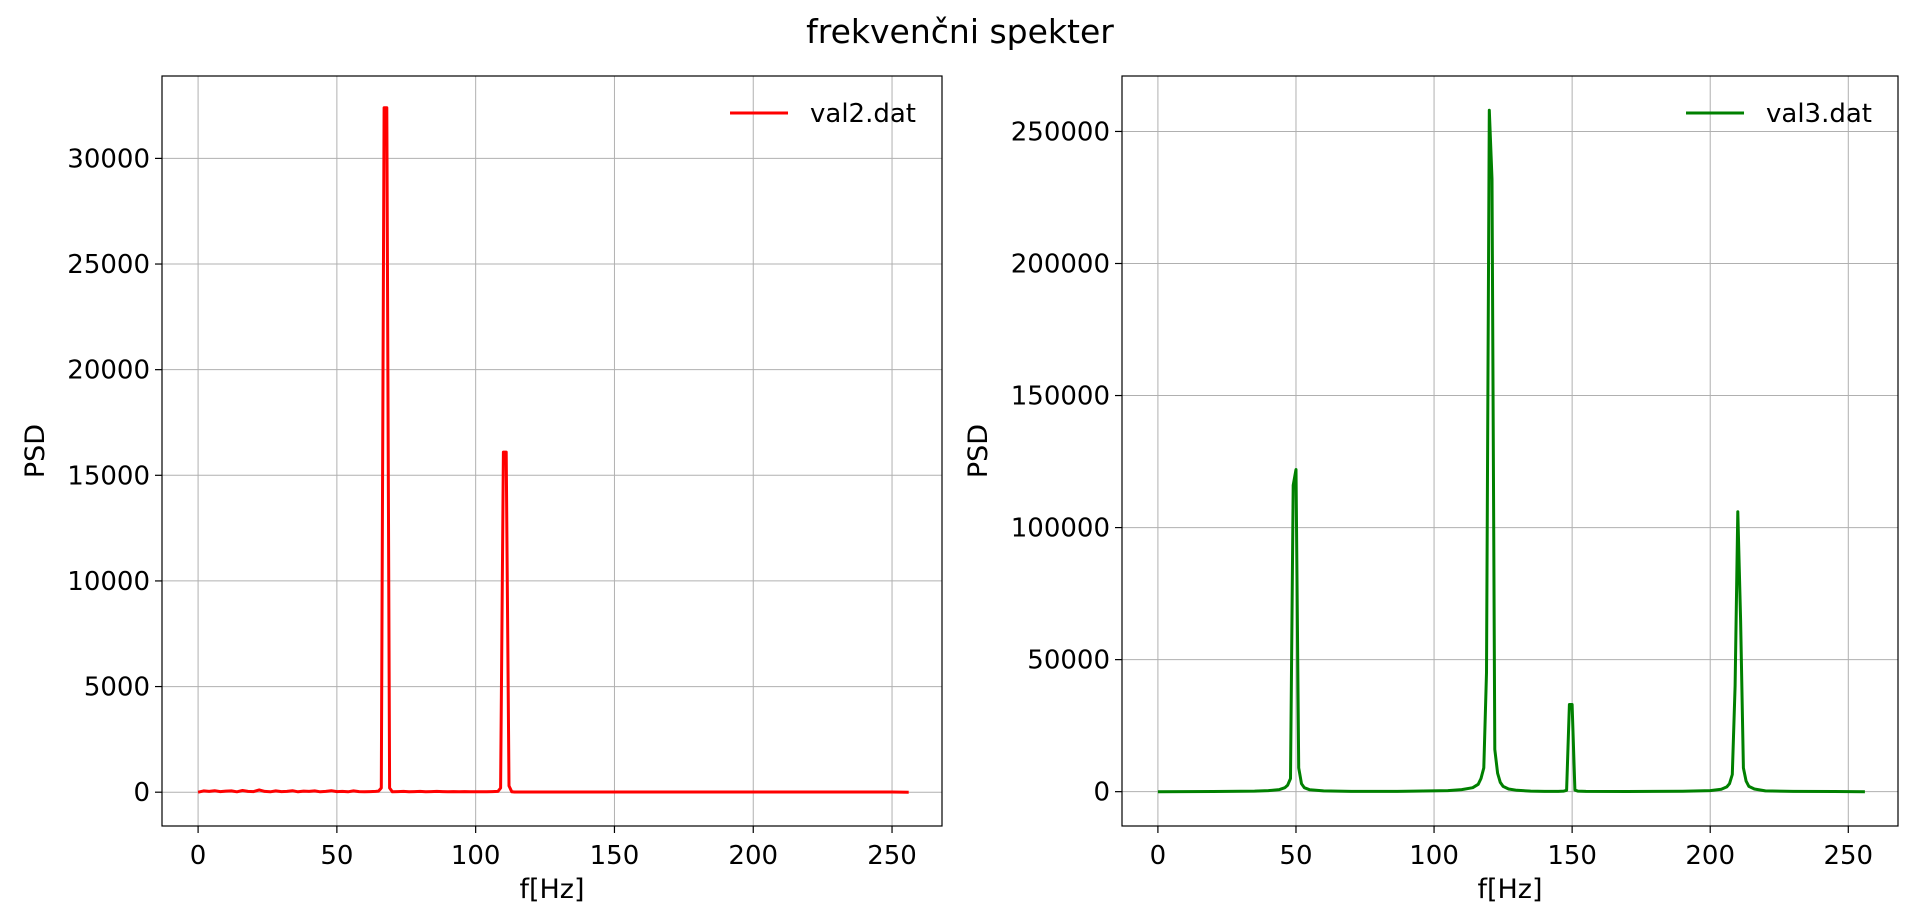 This screenshot has width=1920, height=923. I want to click on y-tick-label: 20000, so click(108, 371).